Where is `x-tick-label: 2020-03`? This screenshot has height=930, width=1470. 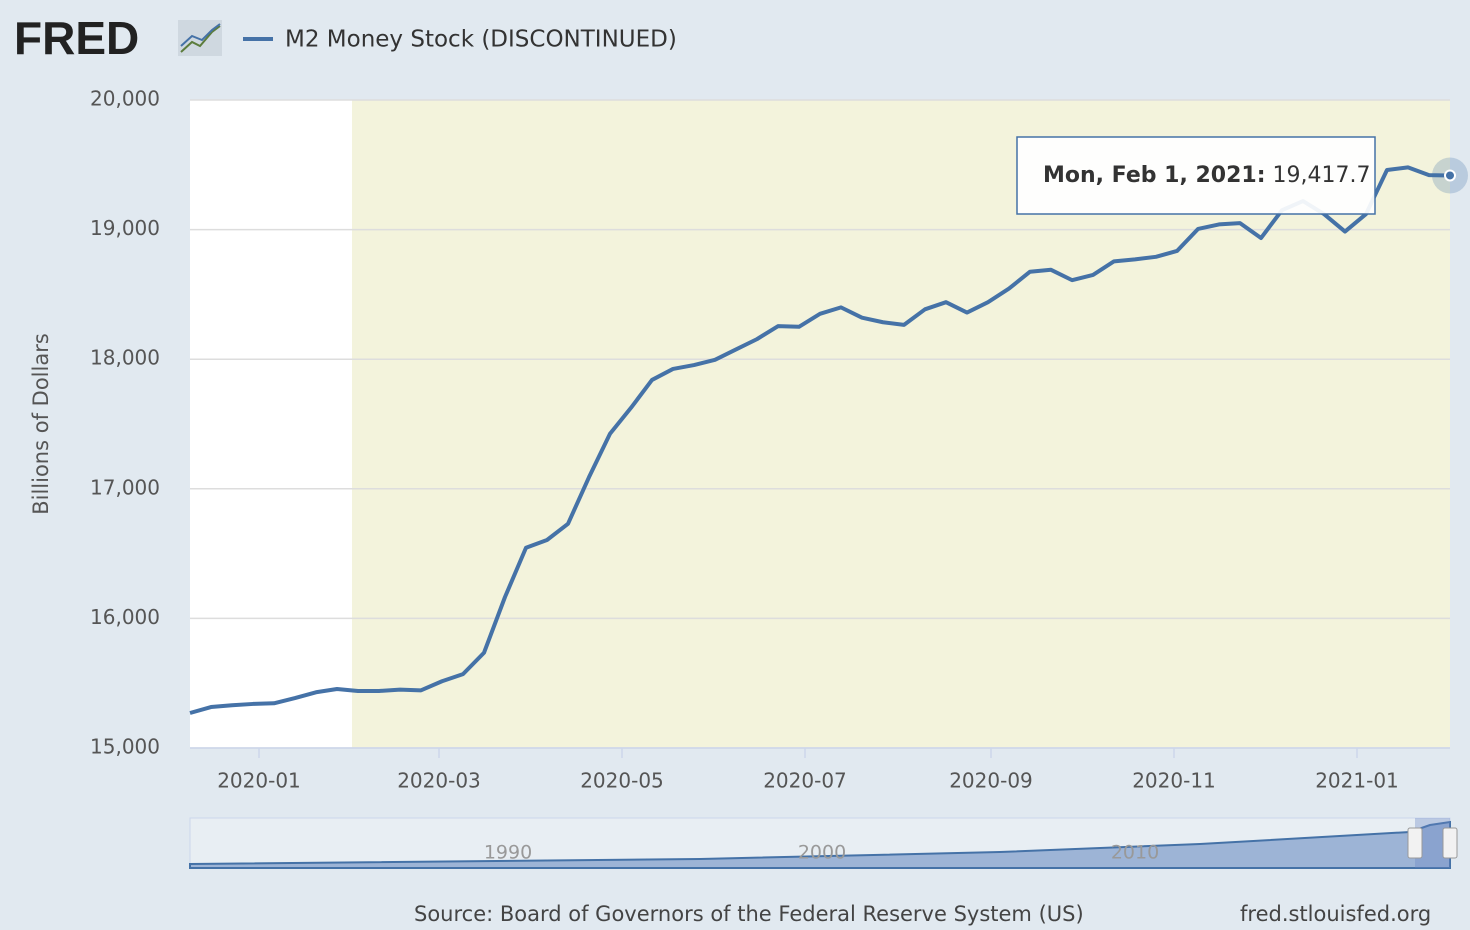
x-tick-label: 2020-03 is located at coordinates (439, 781).